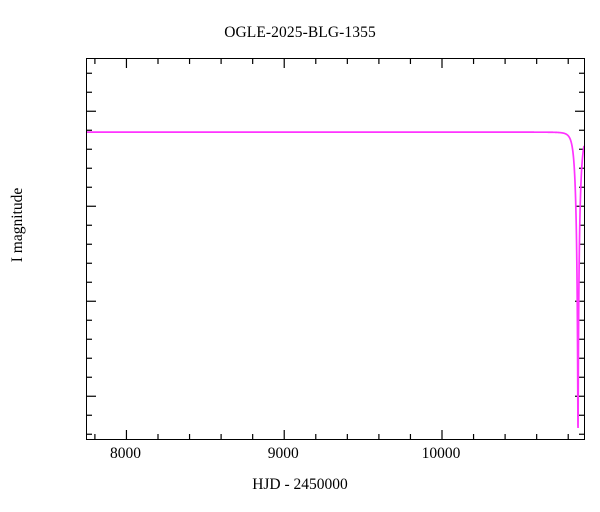 This screenshot has height=512, width=600. Describe the element at coordinates (17, 225) in the screenshot. I see `y-axis-label: I magnitude` at that location.